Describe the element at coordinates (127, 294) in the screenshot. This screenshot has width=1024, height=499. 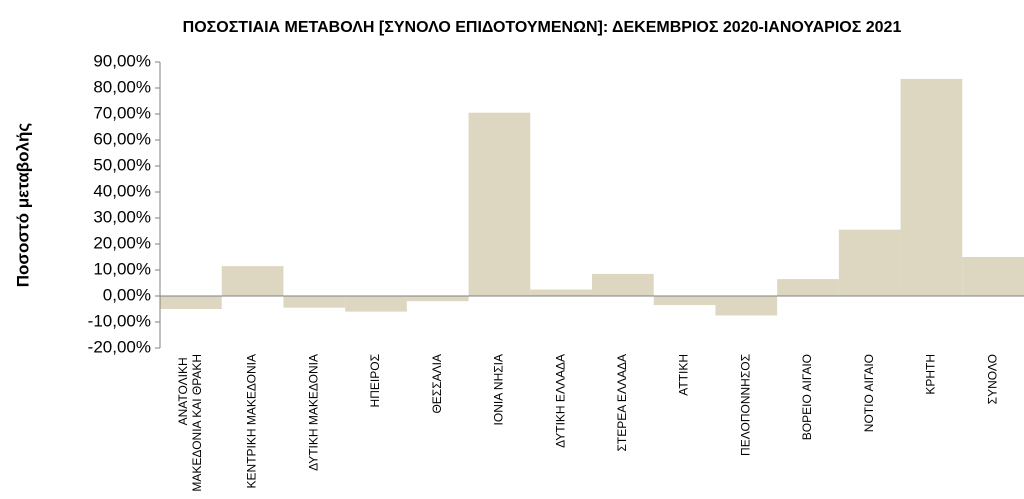
I see `y-tick-label: 0,00%` at that location.